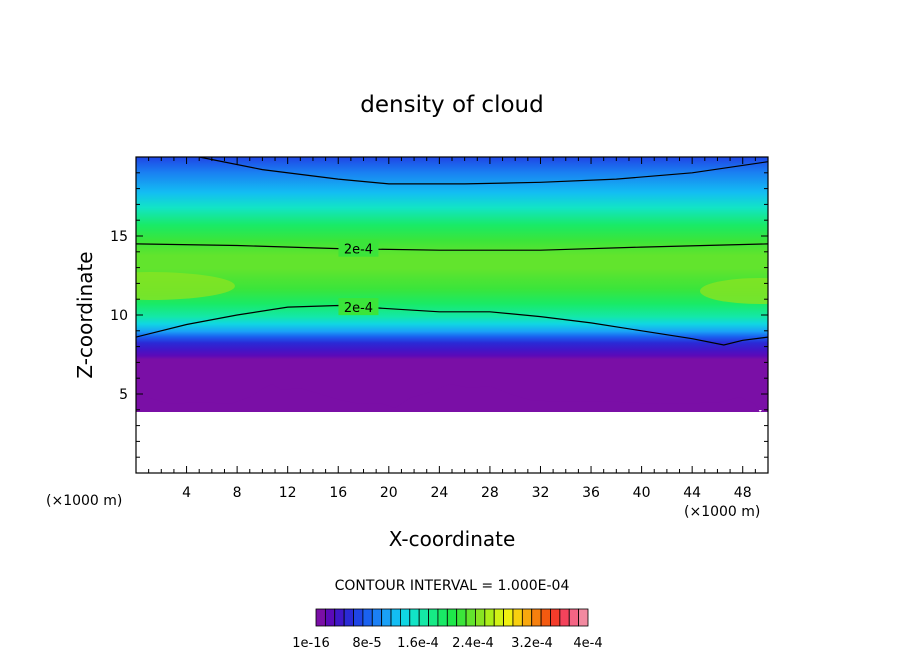 The width and height of the screenshot is (904, 654). Describe the element at coordinates (84, 501) in the screenshot. I see `x-unit-label: (×1000 m)` at that location.